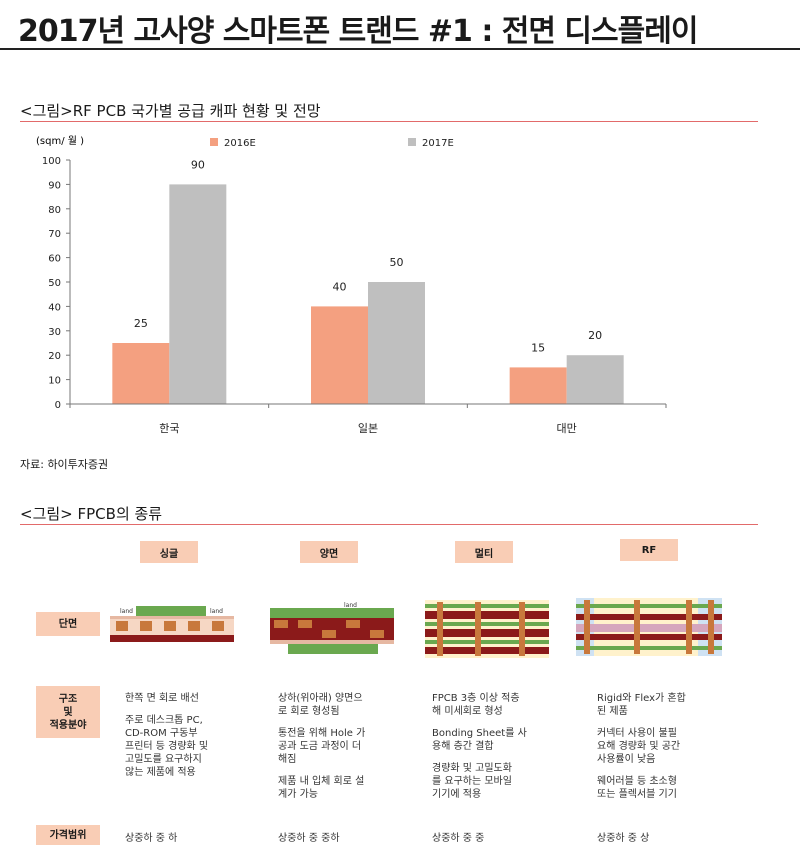  Describe the element at coordinates (484, 552) in the screenshot. I see `column-header-multi: 멀티` at that location.